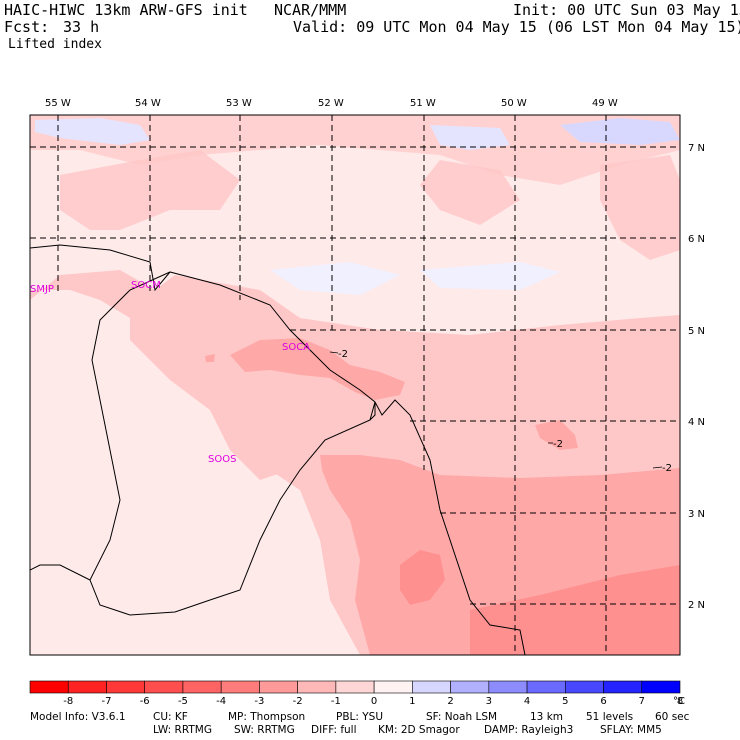 The image size is (740, 740). Describe the element at coordinates (489, 701) in the screenshot. I see `colorbar-tick-label: 3` at that location.